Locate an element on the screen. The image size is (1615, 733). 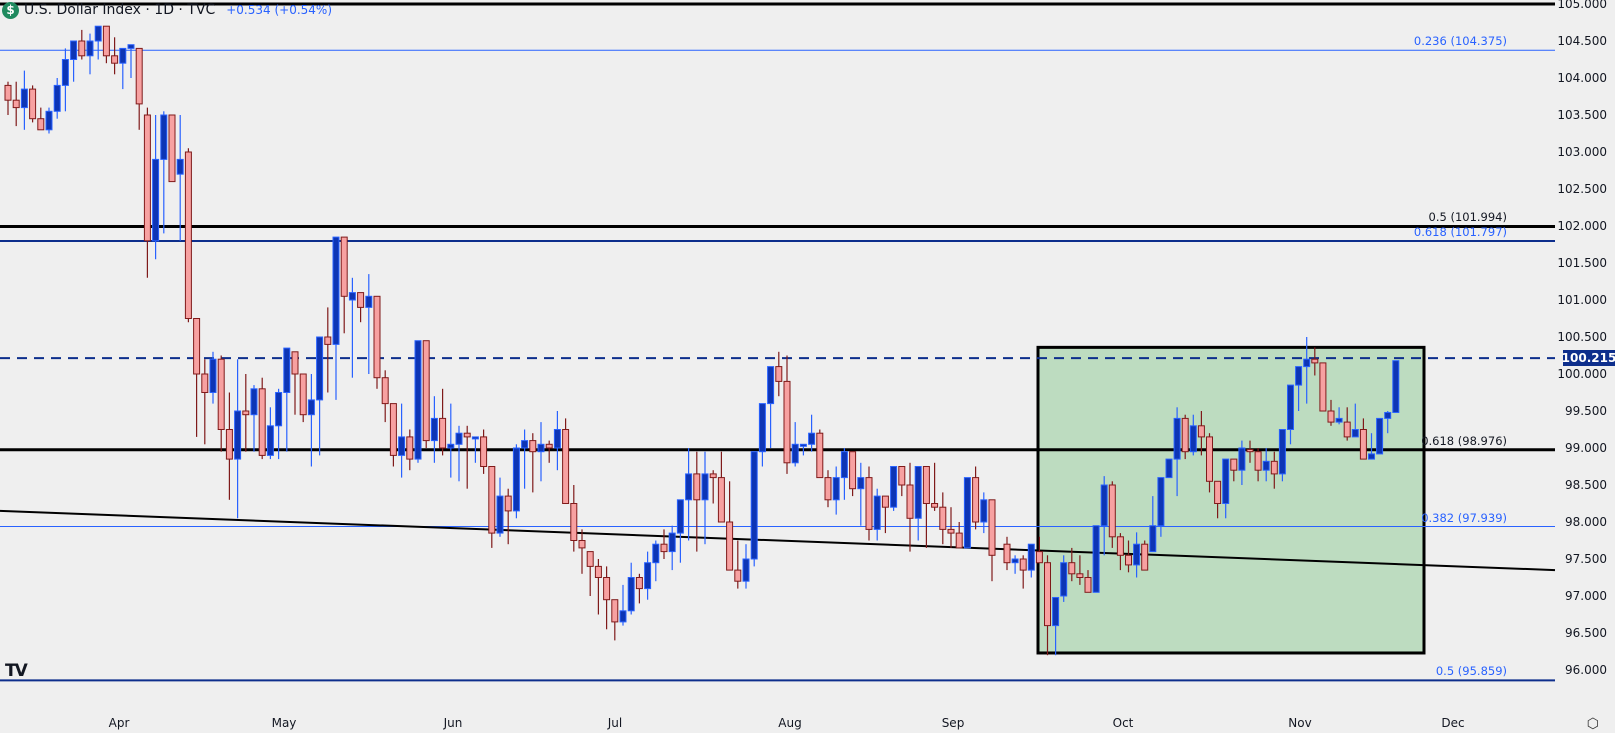
price-tick-label: 102.000 is located at coordinates (1582, 226).